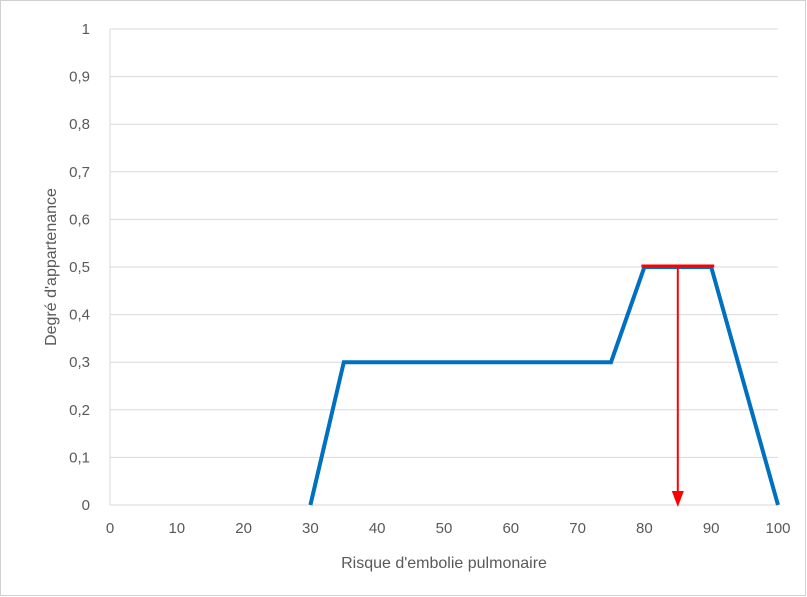 Image resolution: width=807 pixels, height=597 pixels. I want to click on x-axis-title: Risque d'embolie pulmonaire, so click(444, 563).